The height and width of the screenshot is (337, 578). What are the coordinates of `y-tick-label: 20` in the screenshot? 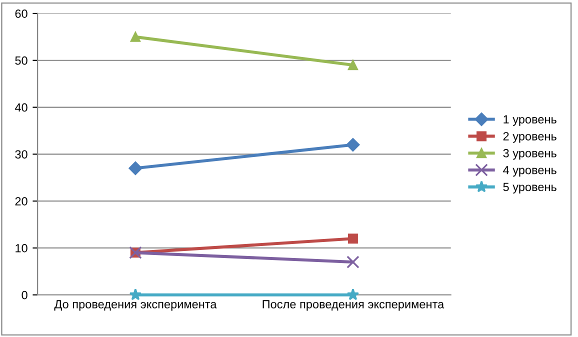 It's located at (21, 201).